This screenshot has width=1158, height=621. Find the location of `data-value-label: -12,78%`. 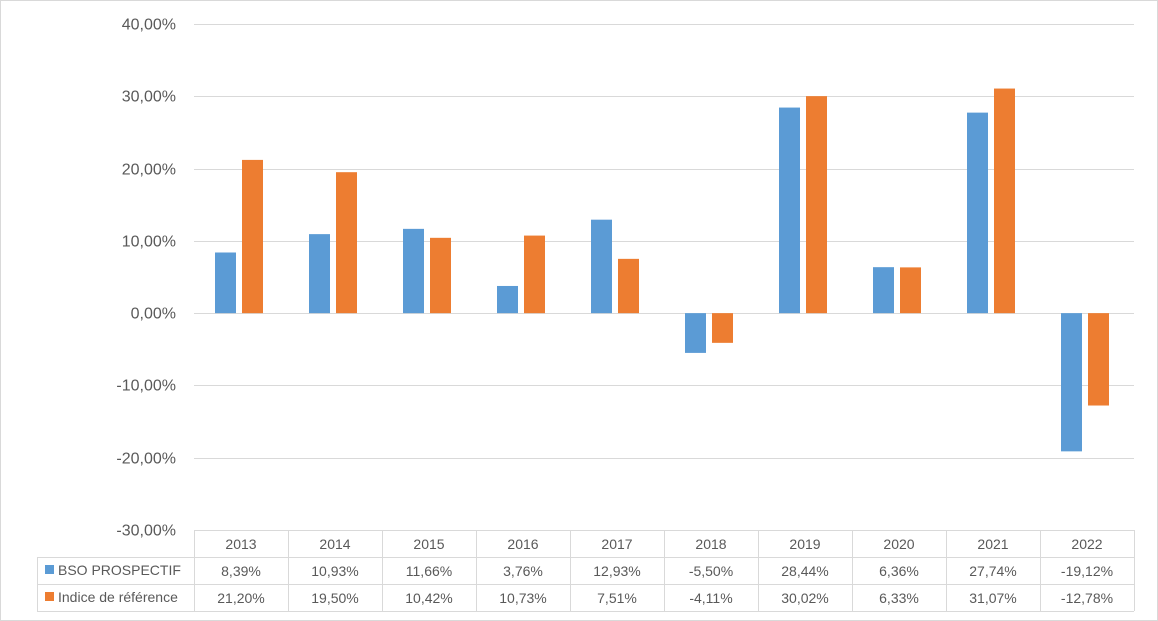

data-value-label: -12,78% is located at coordinates (1087, 598).